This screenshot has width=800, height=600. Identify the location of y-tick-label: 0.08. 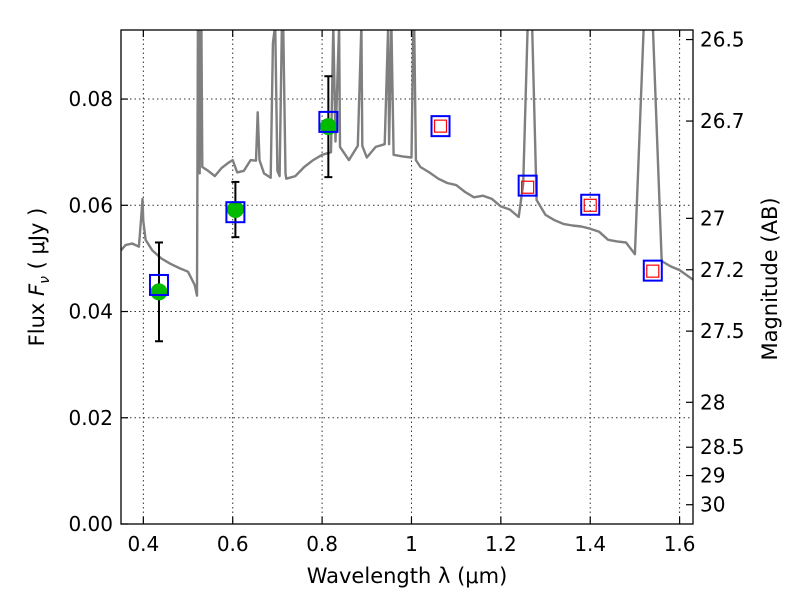
(90, 99).